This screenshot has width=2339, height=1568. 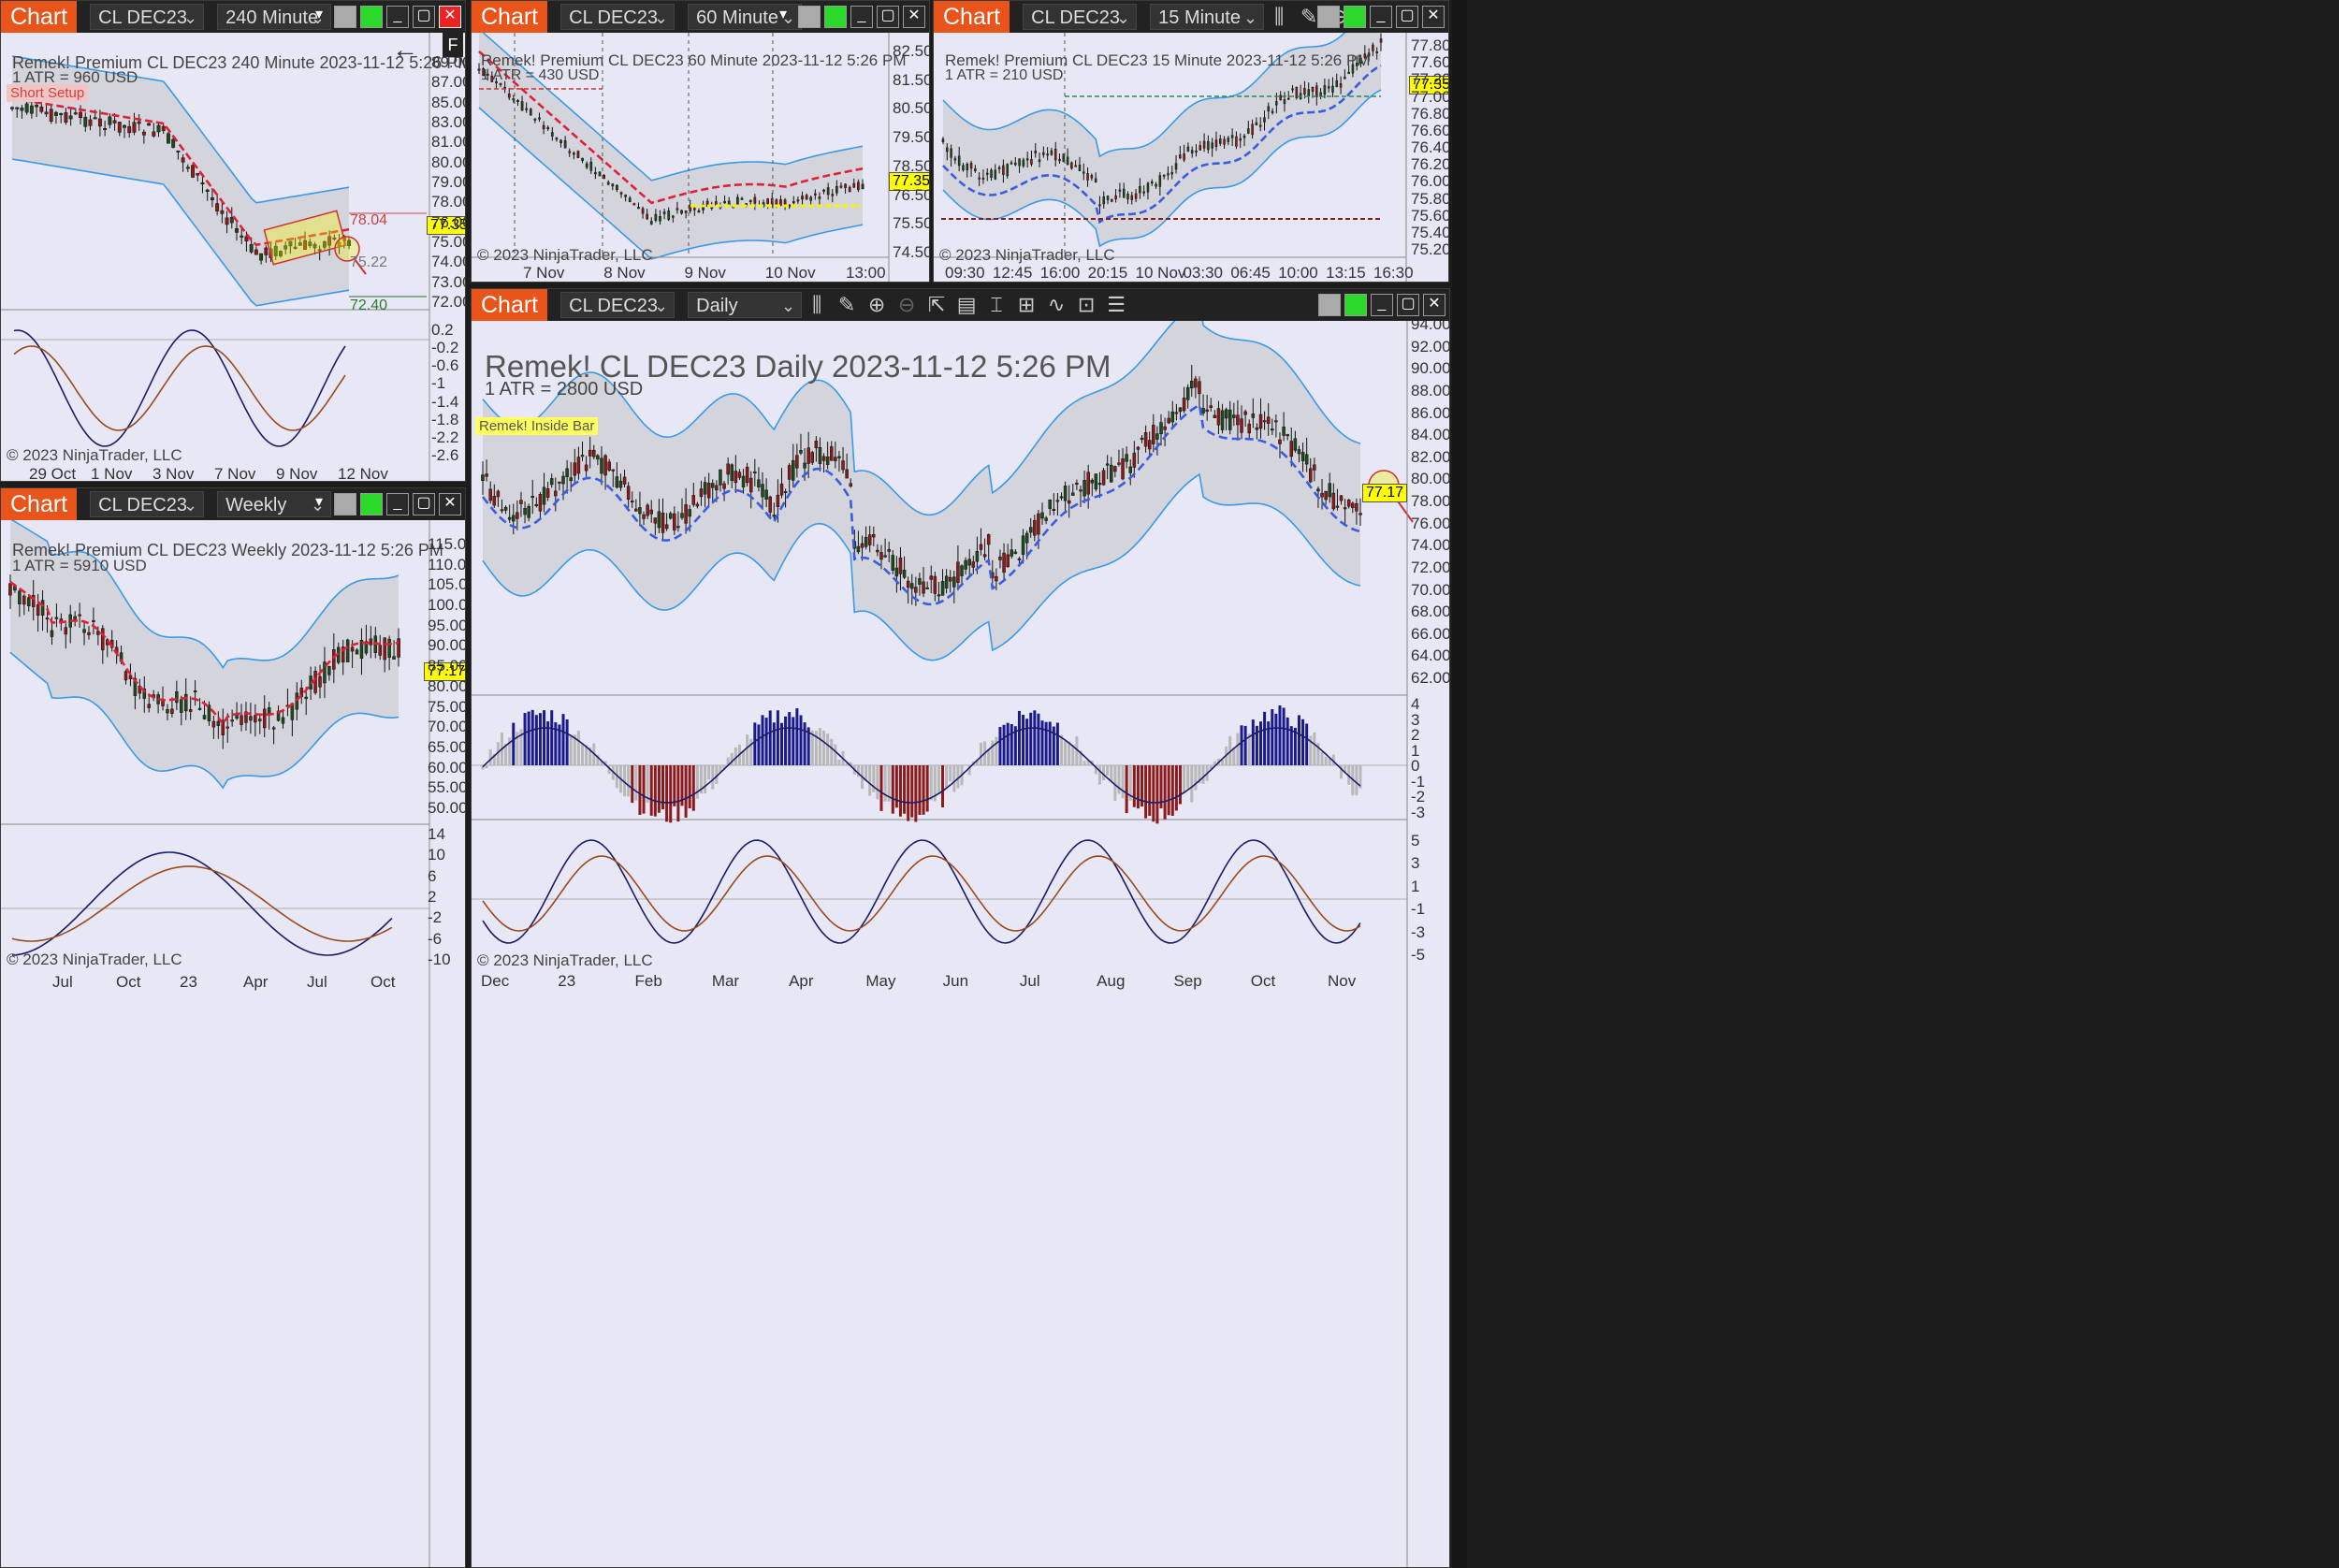 I want to click on atr-label: 1 ATR = 960 USD, so click(x=75, y=77).